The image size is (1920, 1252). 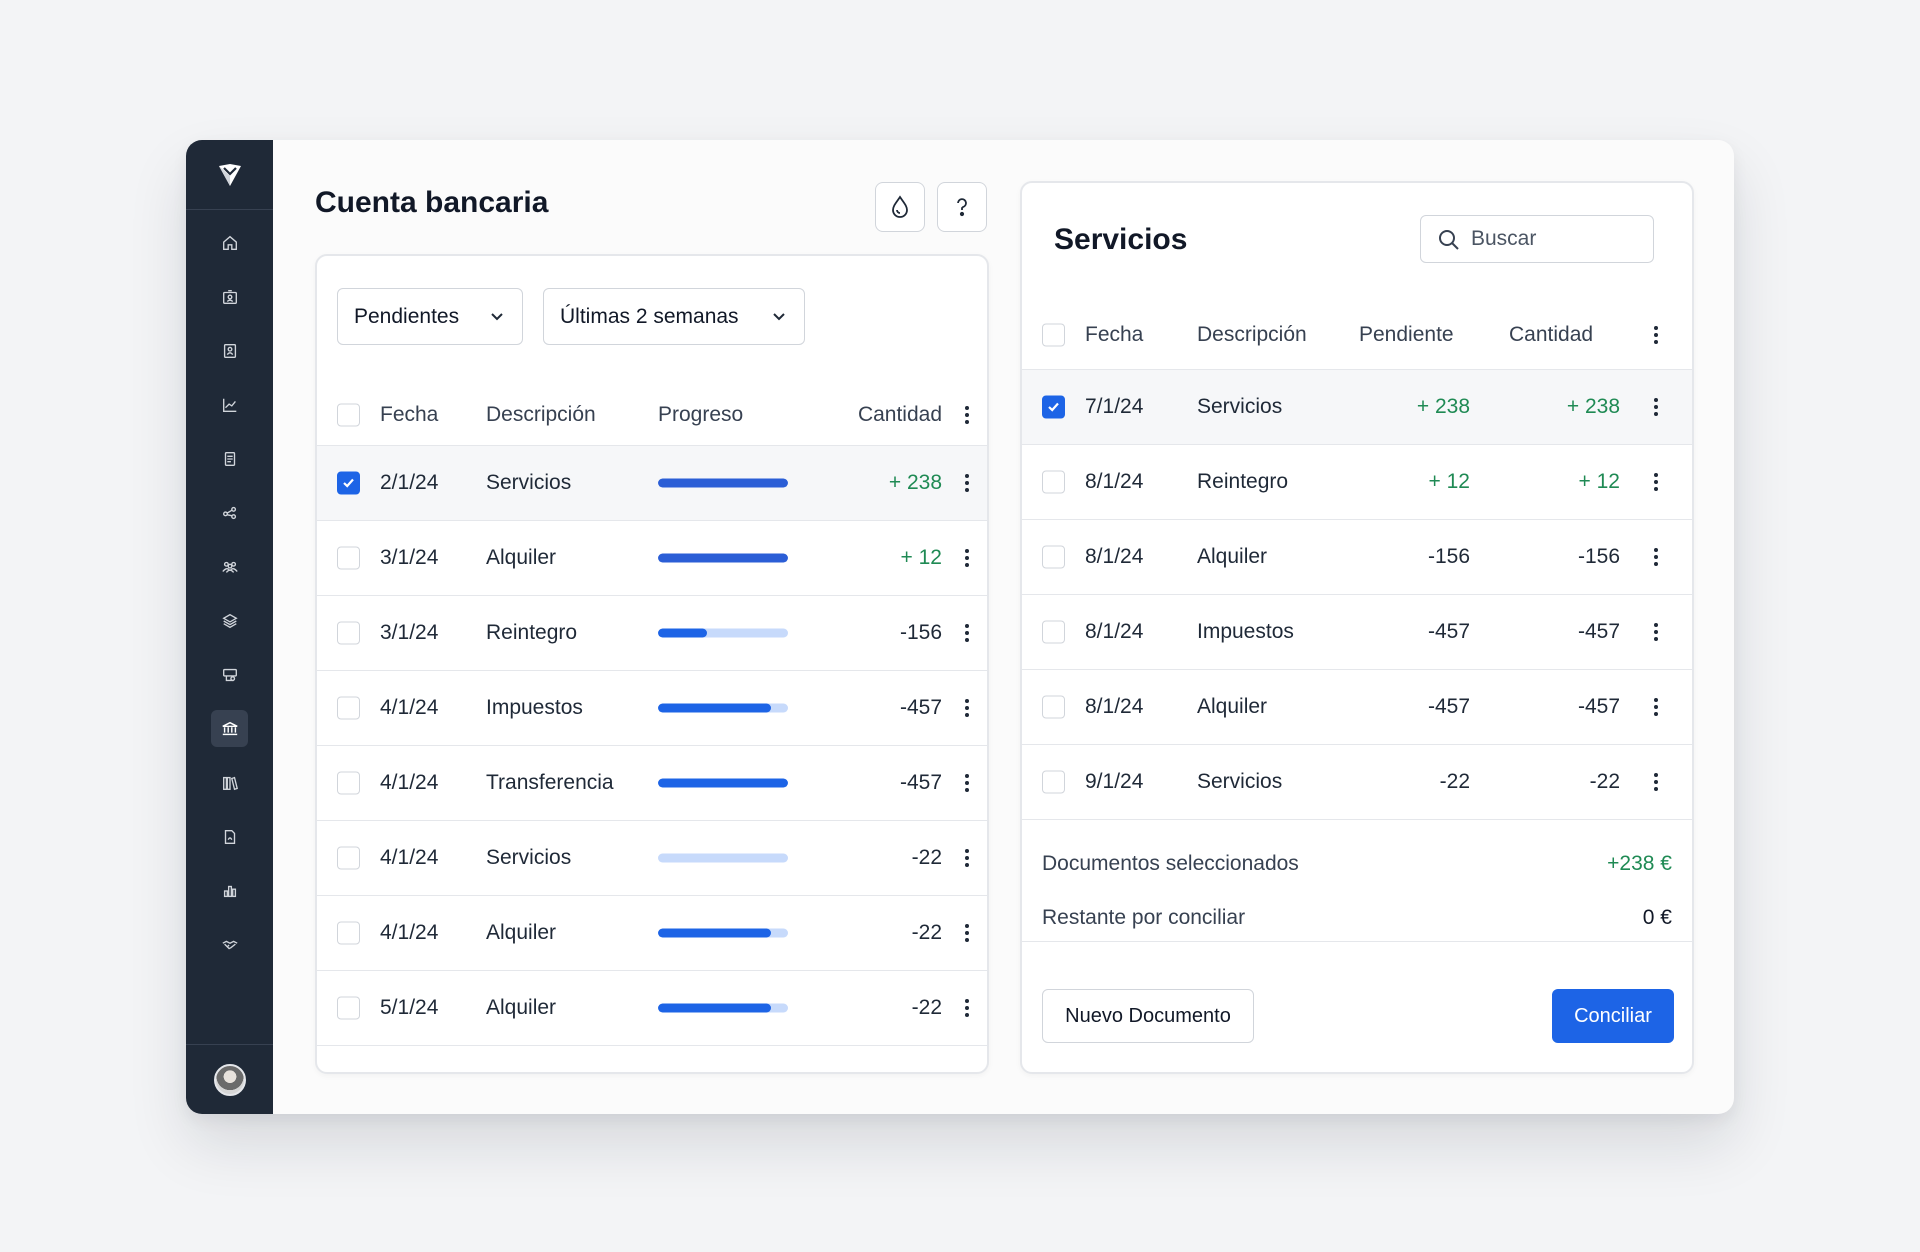 What do you see at coordinates (229, 782) in the screenshot?
I see `sidebar-item-library` at bounding box center [229, 782].